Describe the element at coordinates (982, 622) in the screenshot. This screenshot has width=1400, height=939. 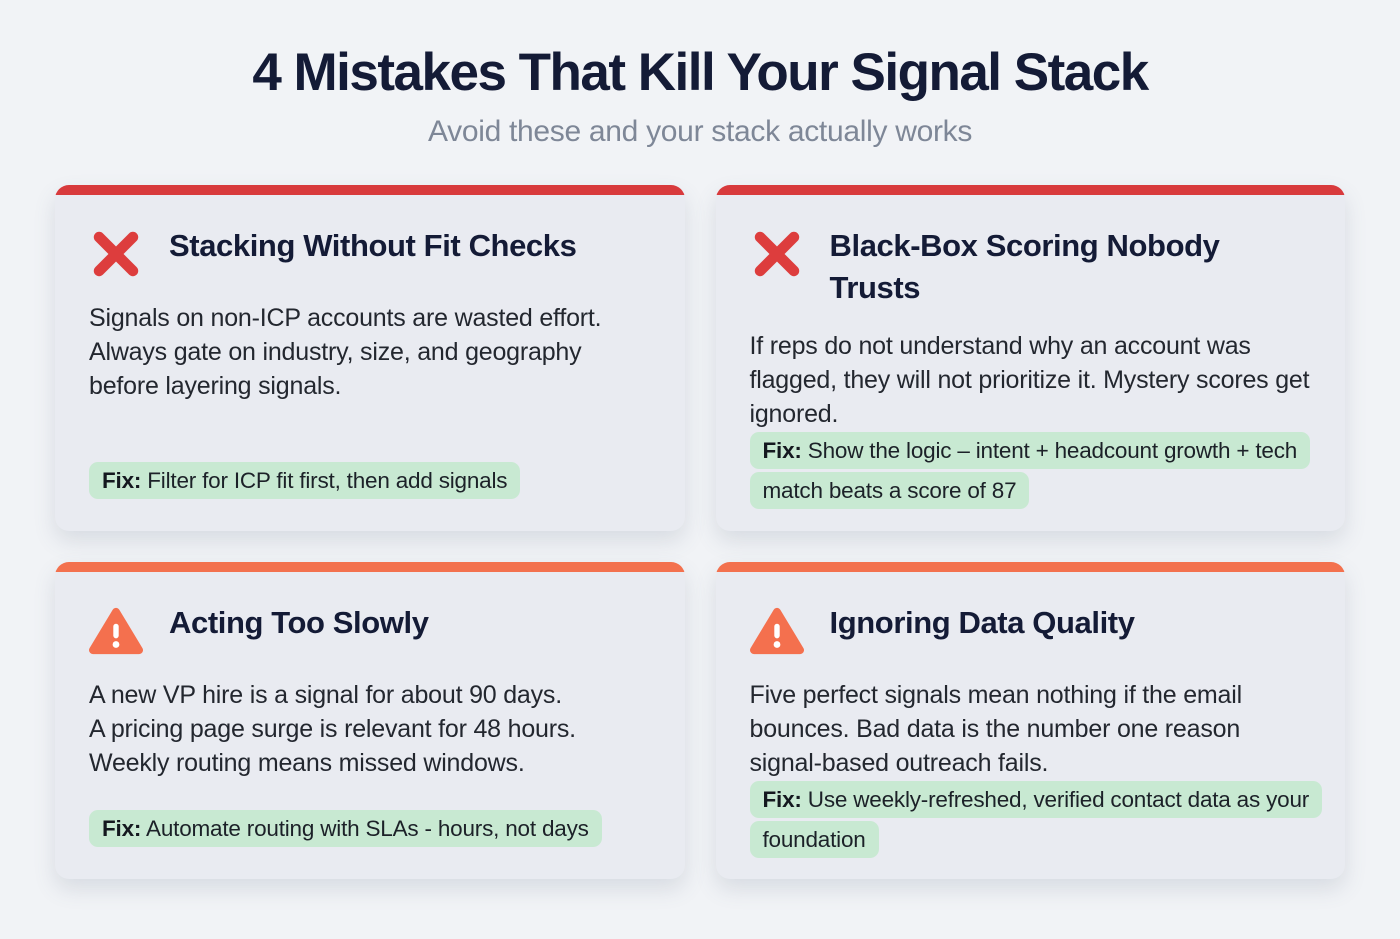
I see `card-title: Ignoring Data Quality` at that location.